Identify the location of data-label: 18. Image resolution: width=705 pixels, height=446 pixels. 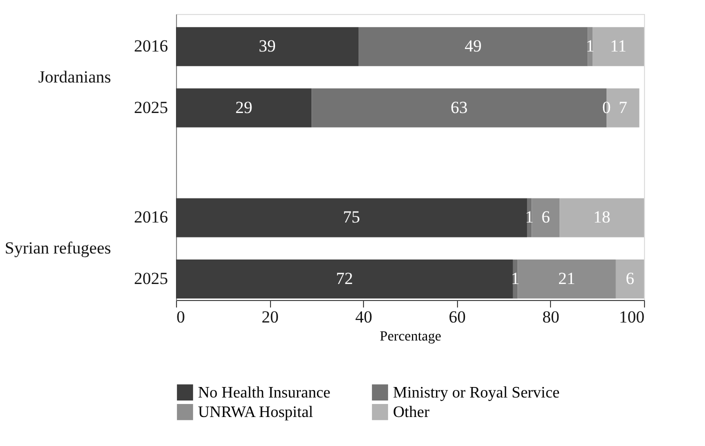
(601, 217).